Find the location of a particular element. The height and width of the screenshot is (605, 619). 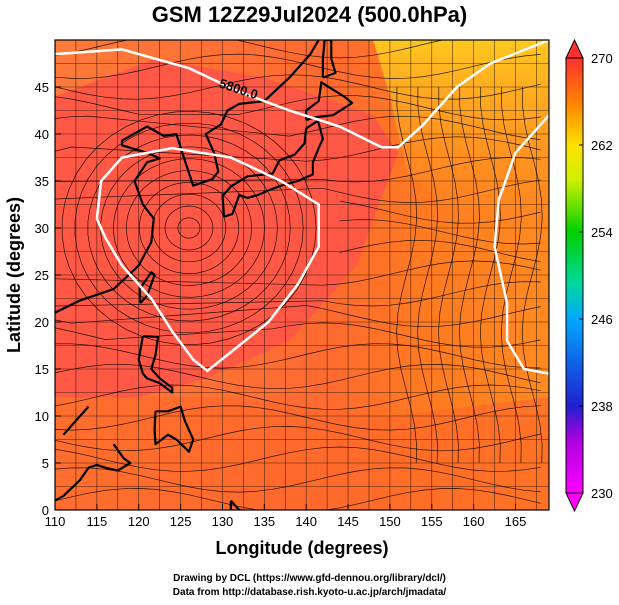

y-tick-label: 25 is located at coordinates (42, 275).